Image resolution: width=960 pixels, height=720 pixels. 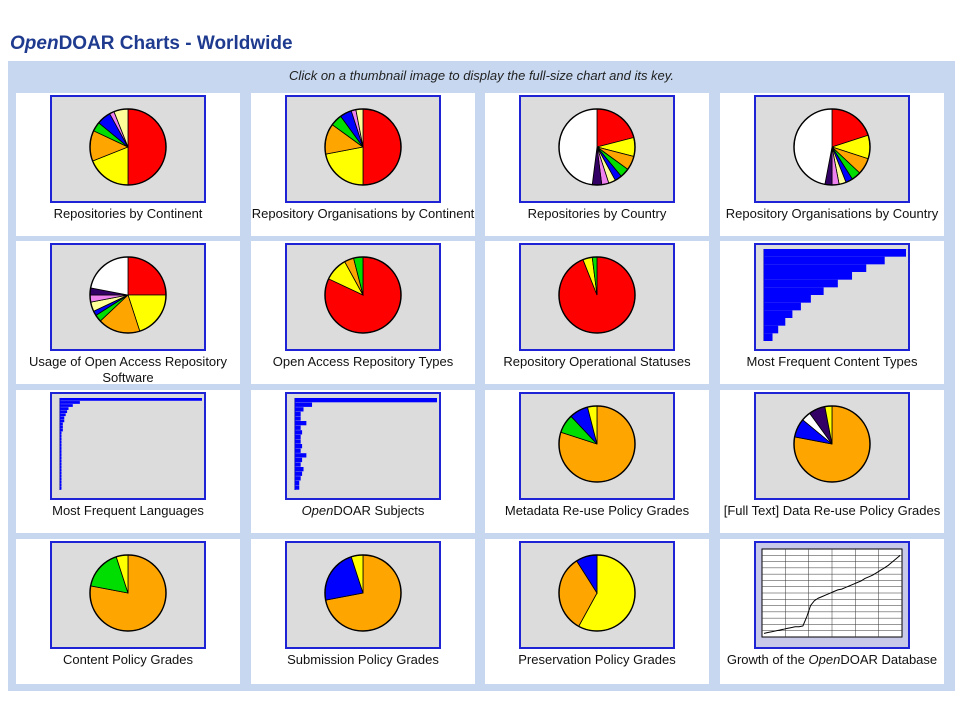 I want to click on page-title: OpenDOAR Charts - Worldwide, so click(x=151, y=43).